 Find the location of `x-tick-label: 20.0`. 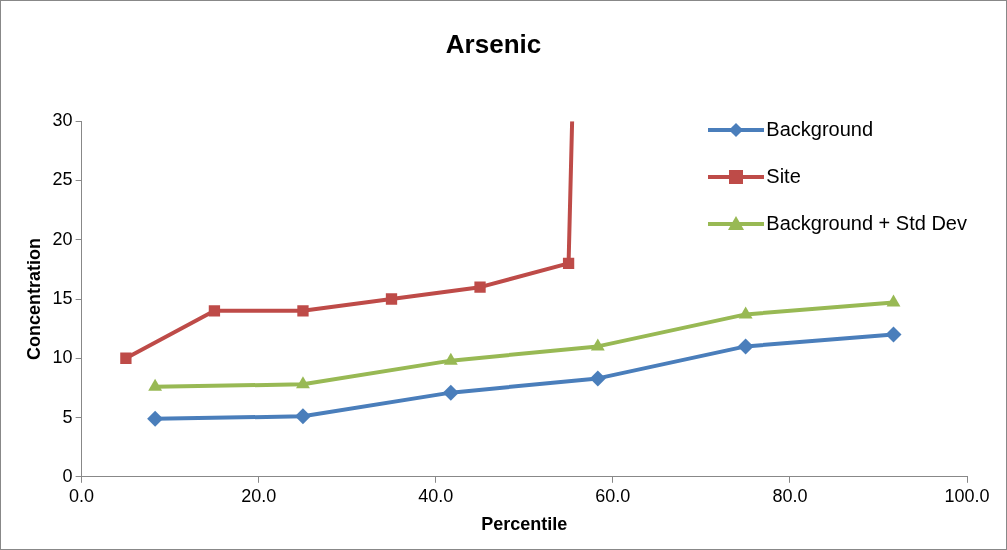

x-tick-label: 20.0 is located at coordinates (259, 495).